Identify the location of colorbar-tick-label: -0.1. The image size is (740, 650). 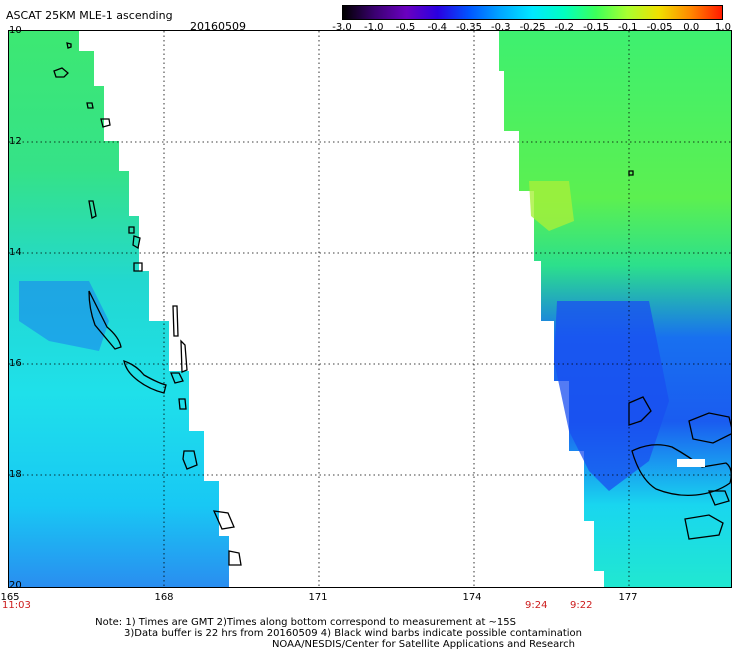
(627, 27).